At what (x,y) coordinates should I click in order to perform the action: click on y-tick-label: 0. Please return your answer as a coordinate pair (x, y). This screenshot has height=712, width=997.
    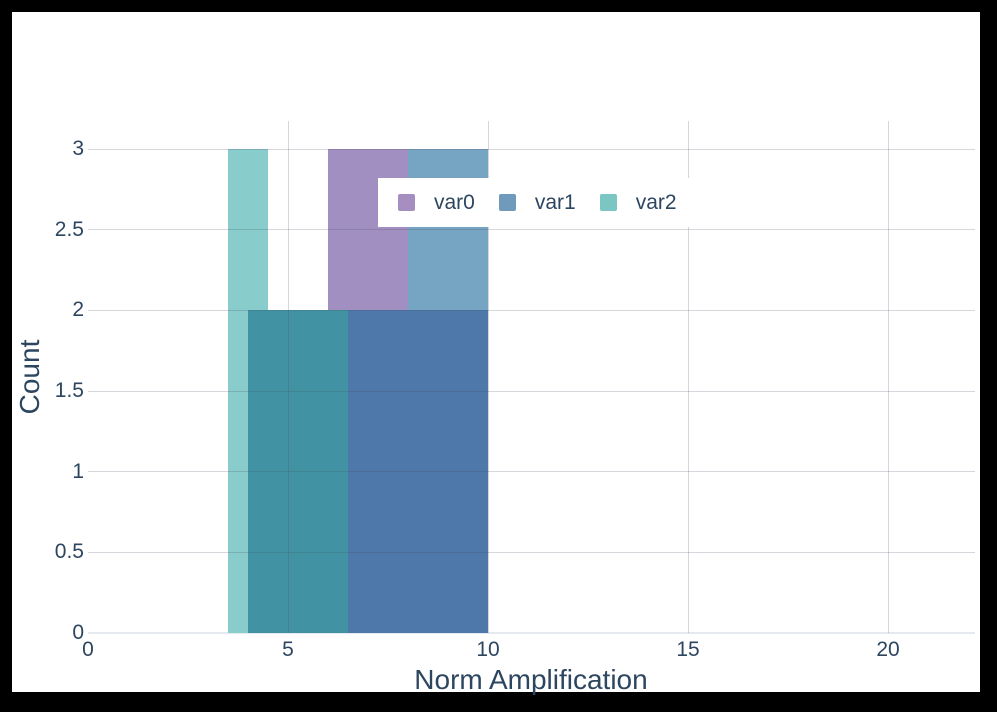
    Looking at the image, I should click on (78, 632).